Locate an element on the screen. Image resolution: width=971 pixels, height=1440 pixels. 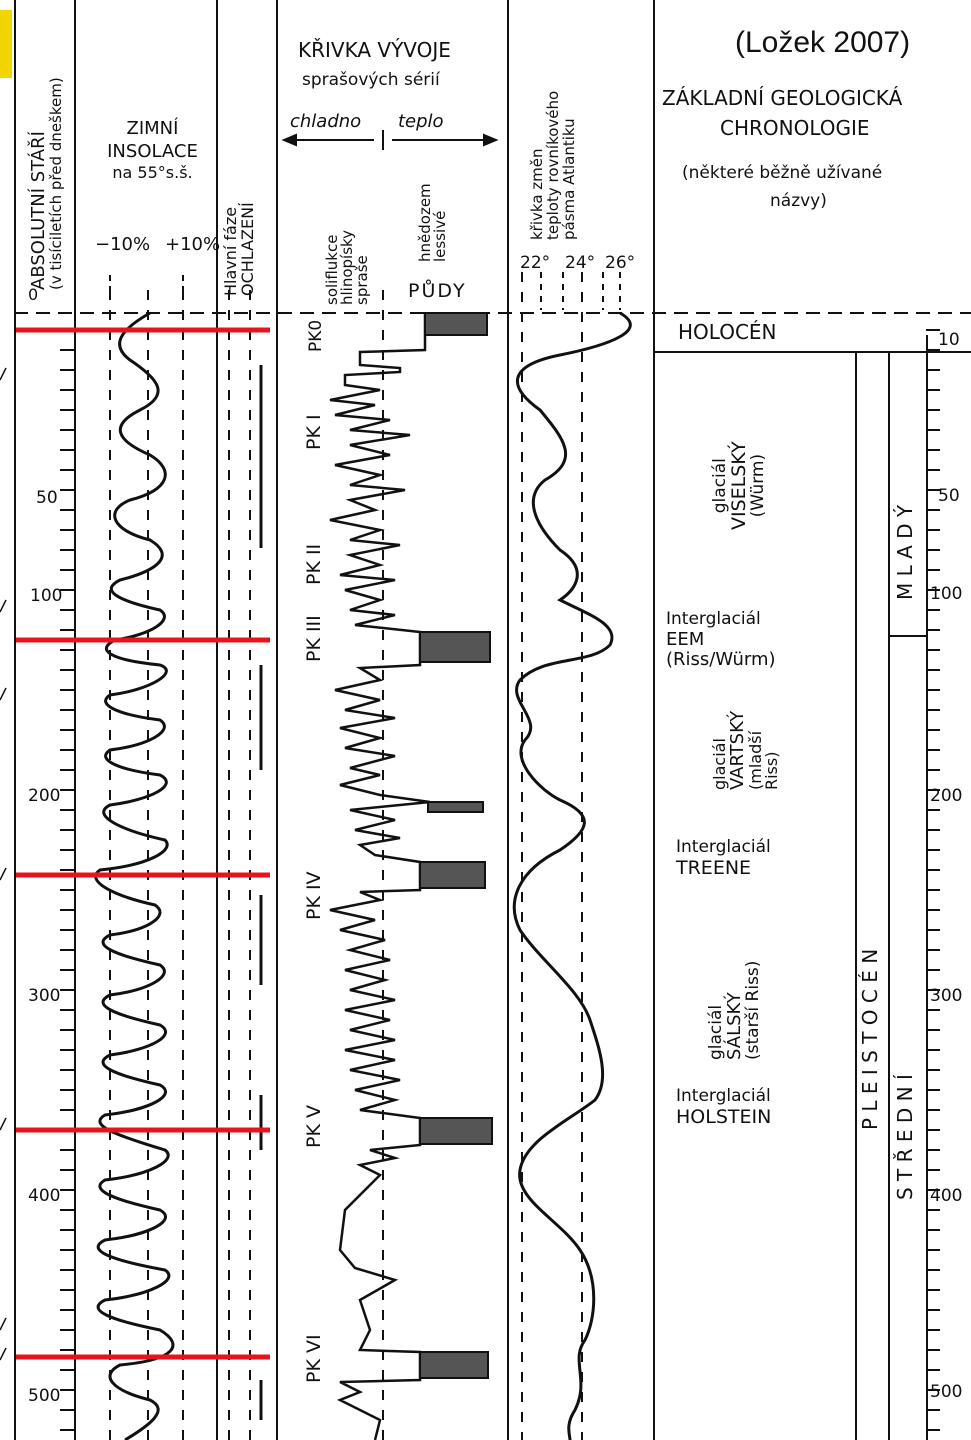
loess-sub-right-2: lessivé is located at coordinates (440, 236).